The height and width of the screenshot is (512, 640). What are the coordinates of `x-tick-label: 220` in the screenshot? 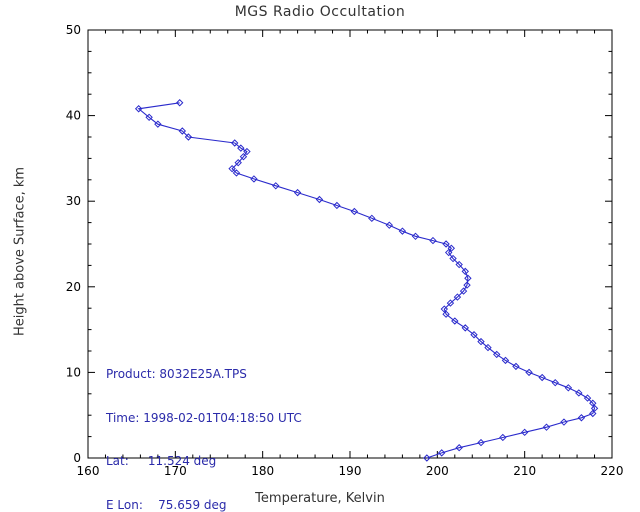 It's located at (612, 471).